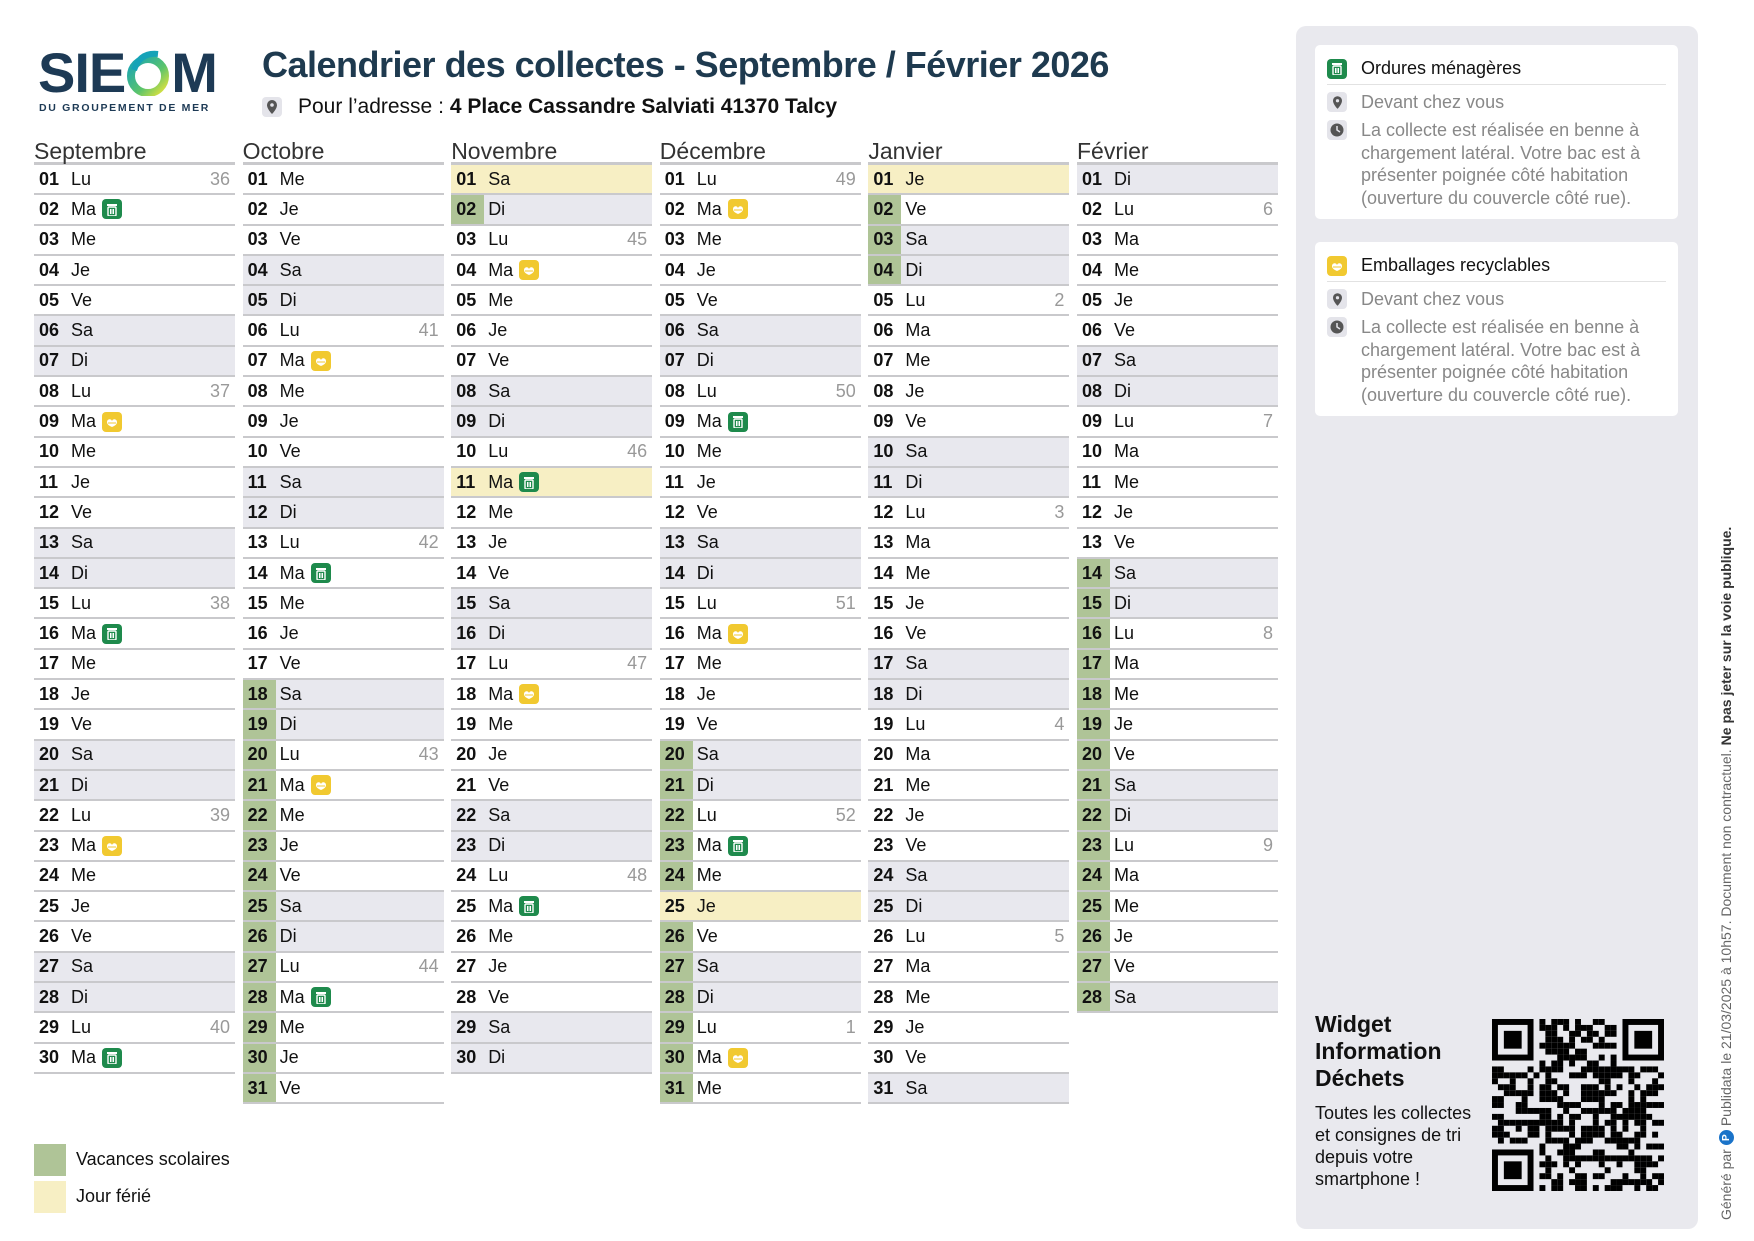 The height and width of the screenshot is (1241, 1754). I want to click on day-row: 05 Di, so click(343, 301).